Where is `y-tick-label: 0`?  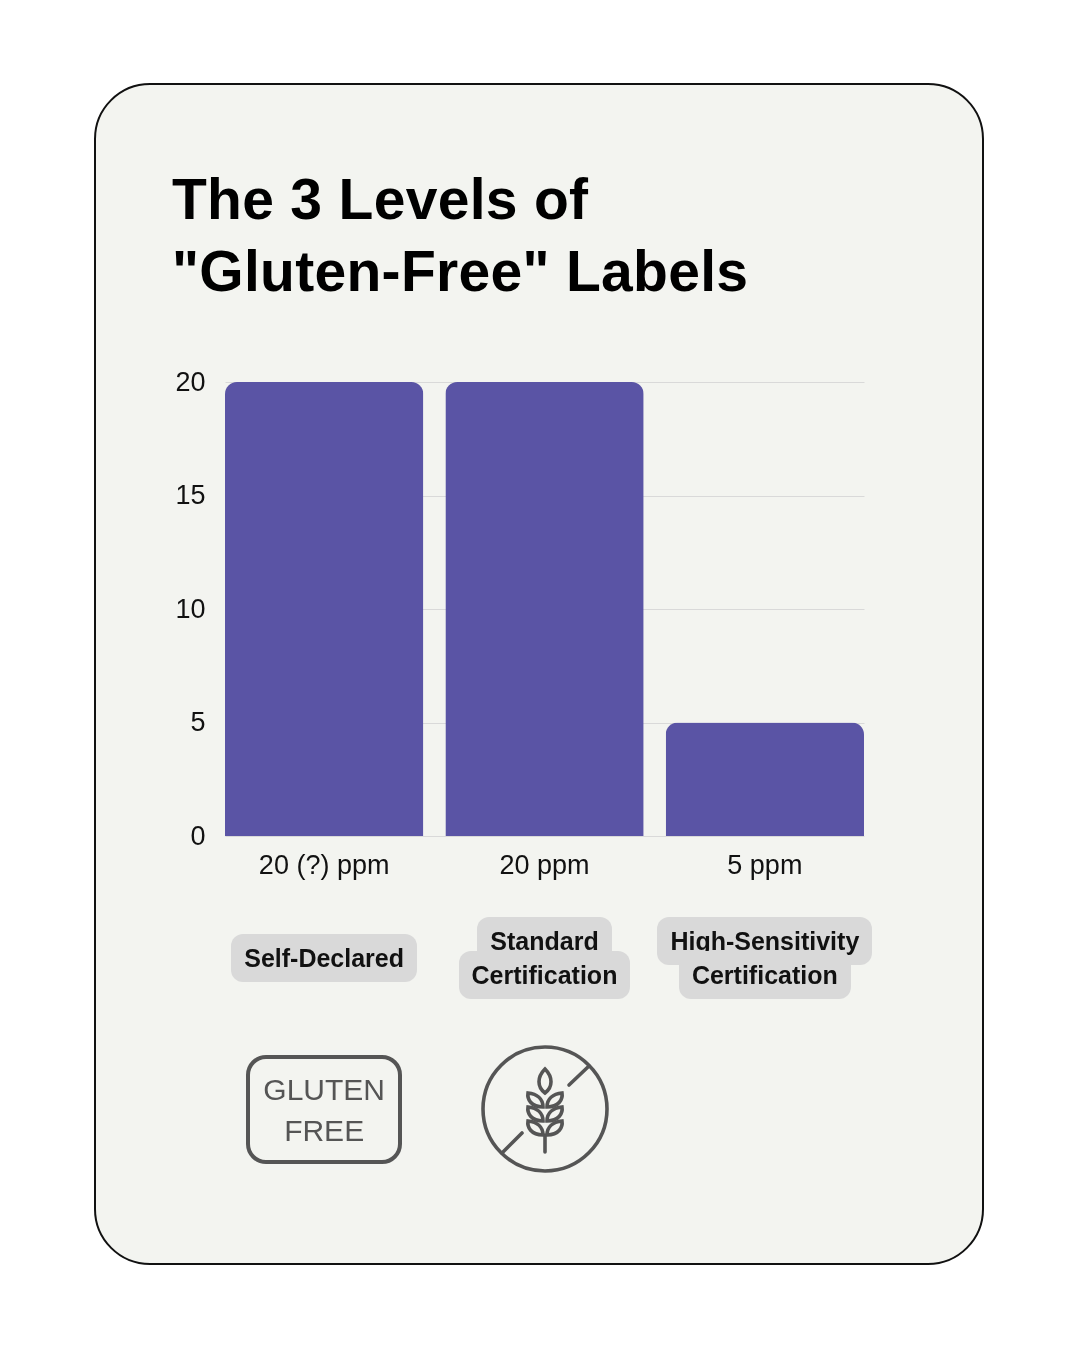 y-tick-label: 0 is located at coordinates (198, 835).